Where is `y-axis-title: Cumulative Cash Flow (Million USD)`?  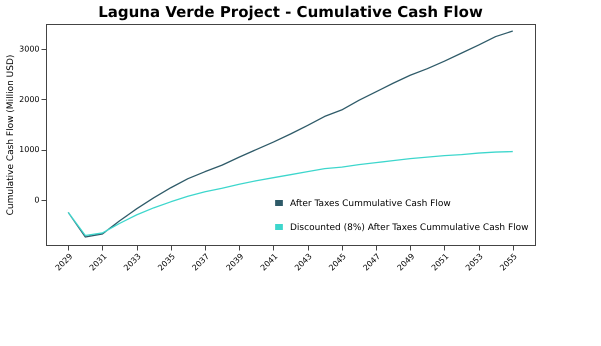 y-axis-title: Cumulative Cash Flow (Million USD) is located at coordinates (11, 135).